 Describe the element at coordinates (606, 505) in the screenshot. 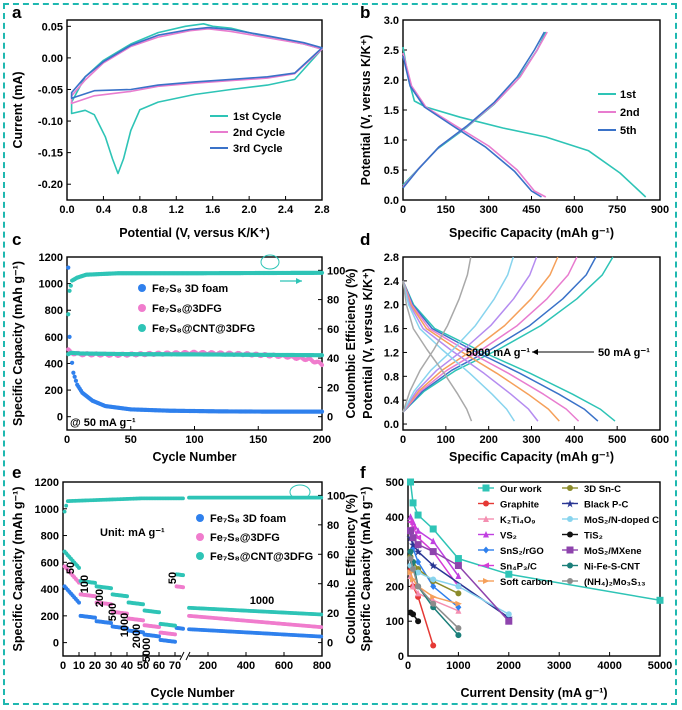

I see `legend-label-f: Black P-C` at that location.